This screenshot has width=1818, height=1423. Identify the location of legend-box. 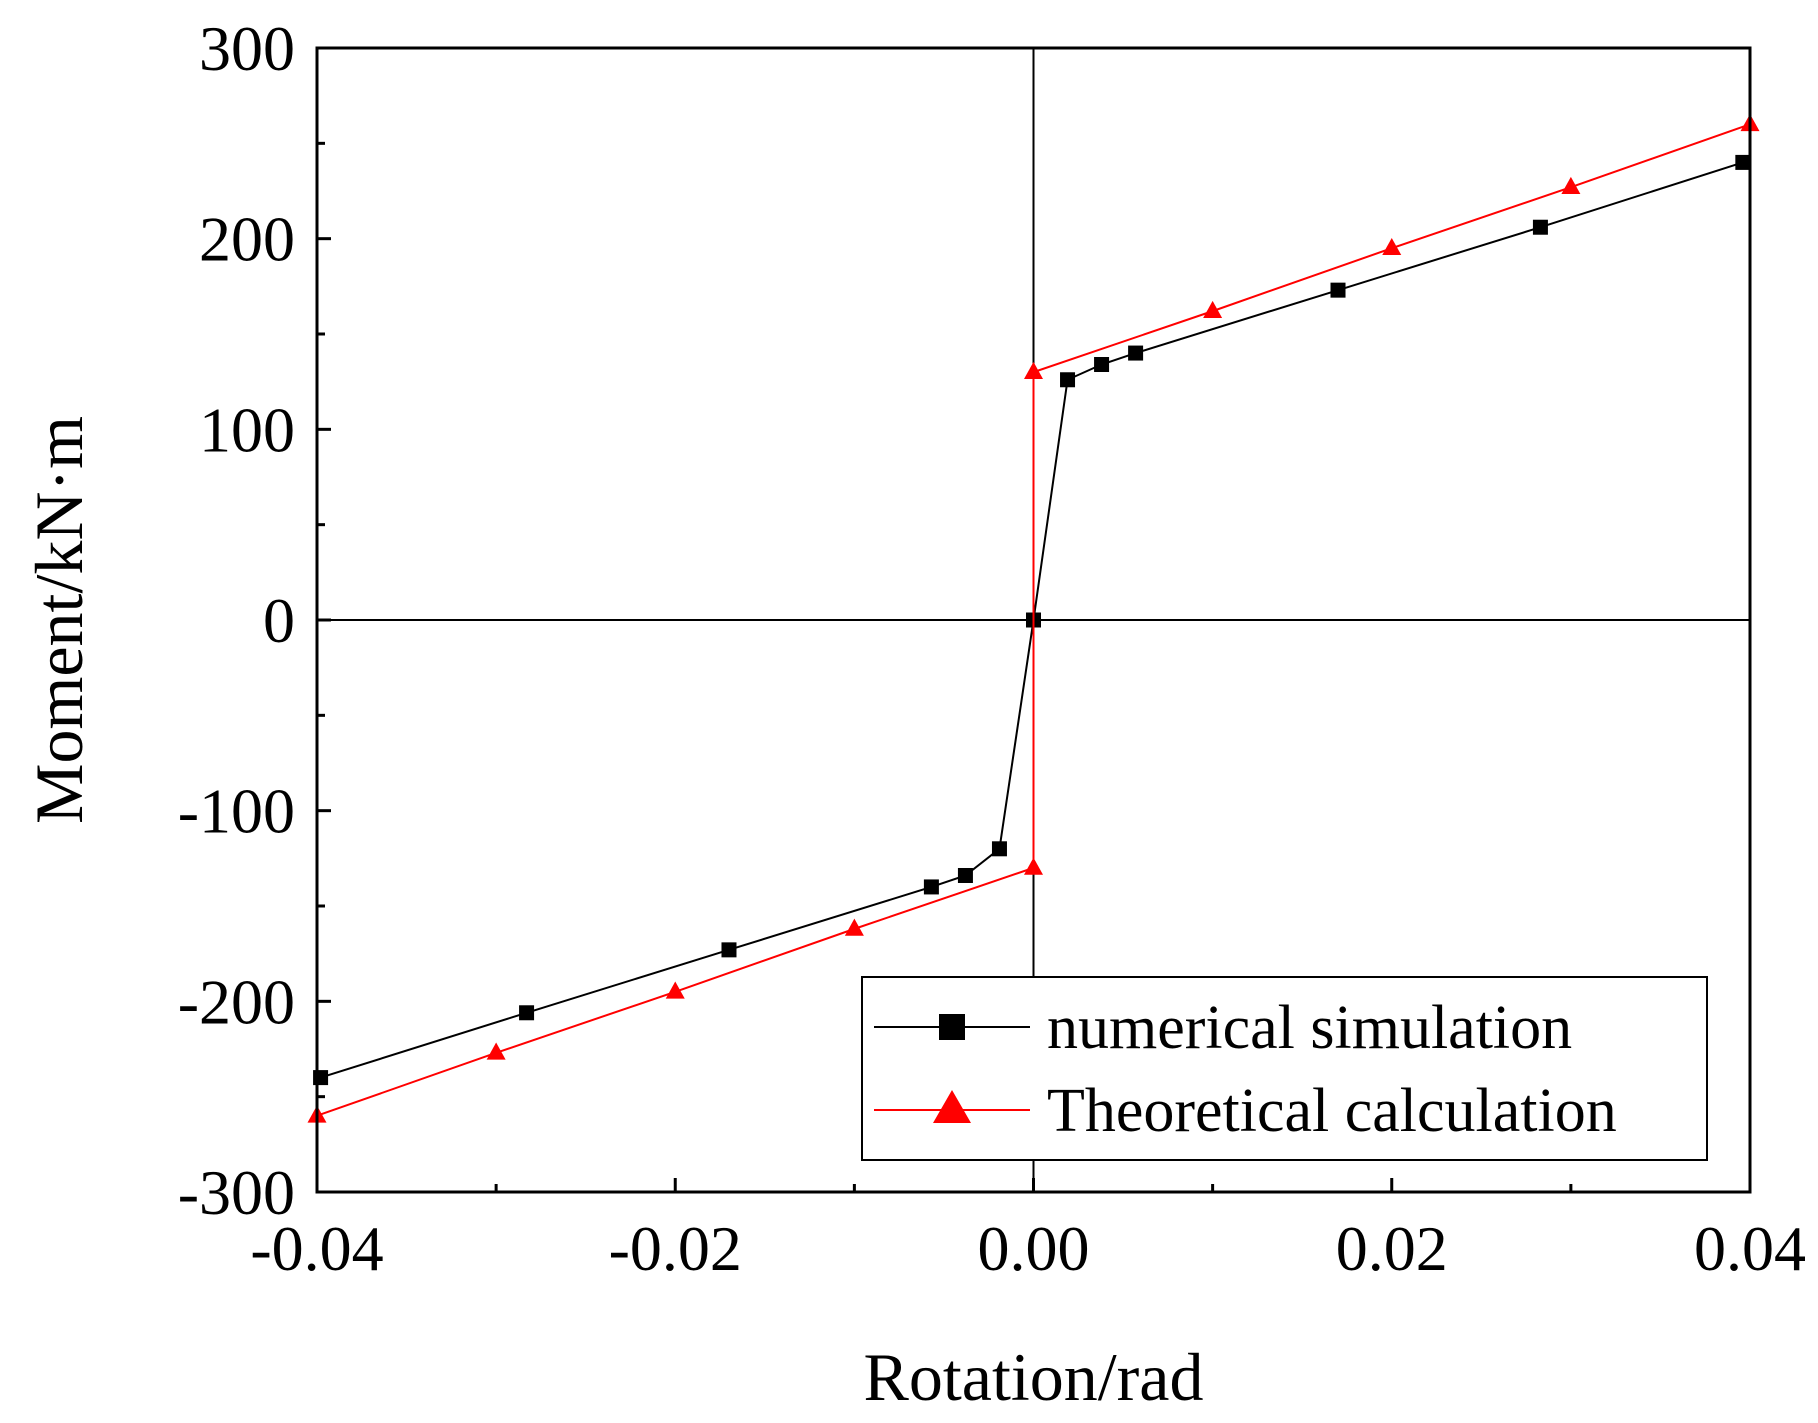
(1284, 1068).